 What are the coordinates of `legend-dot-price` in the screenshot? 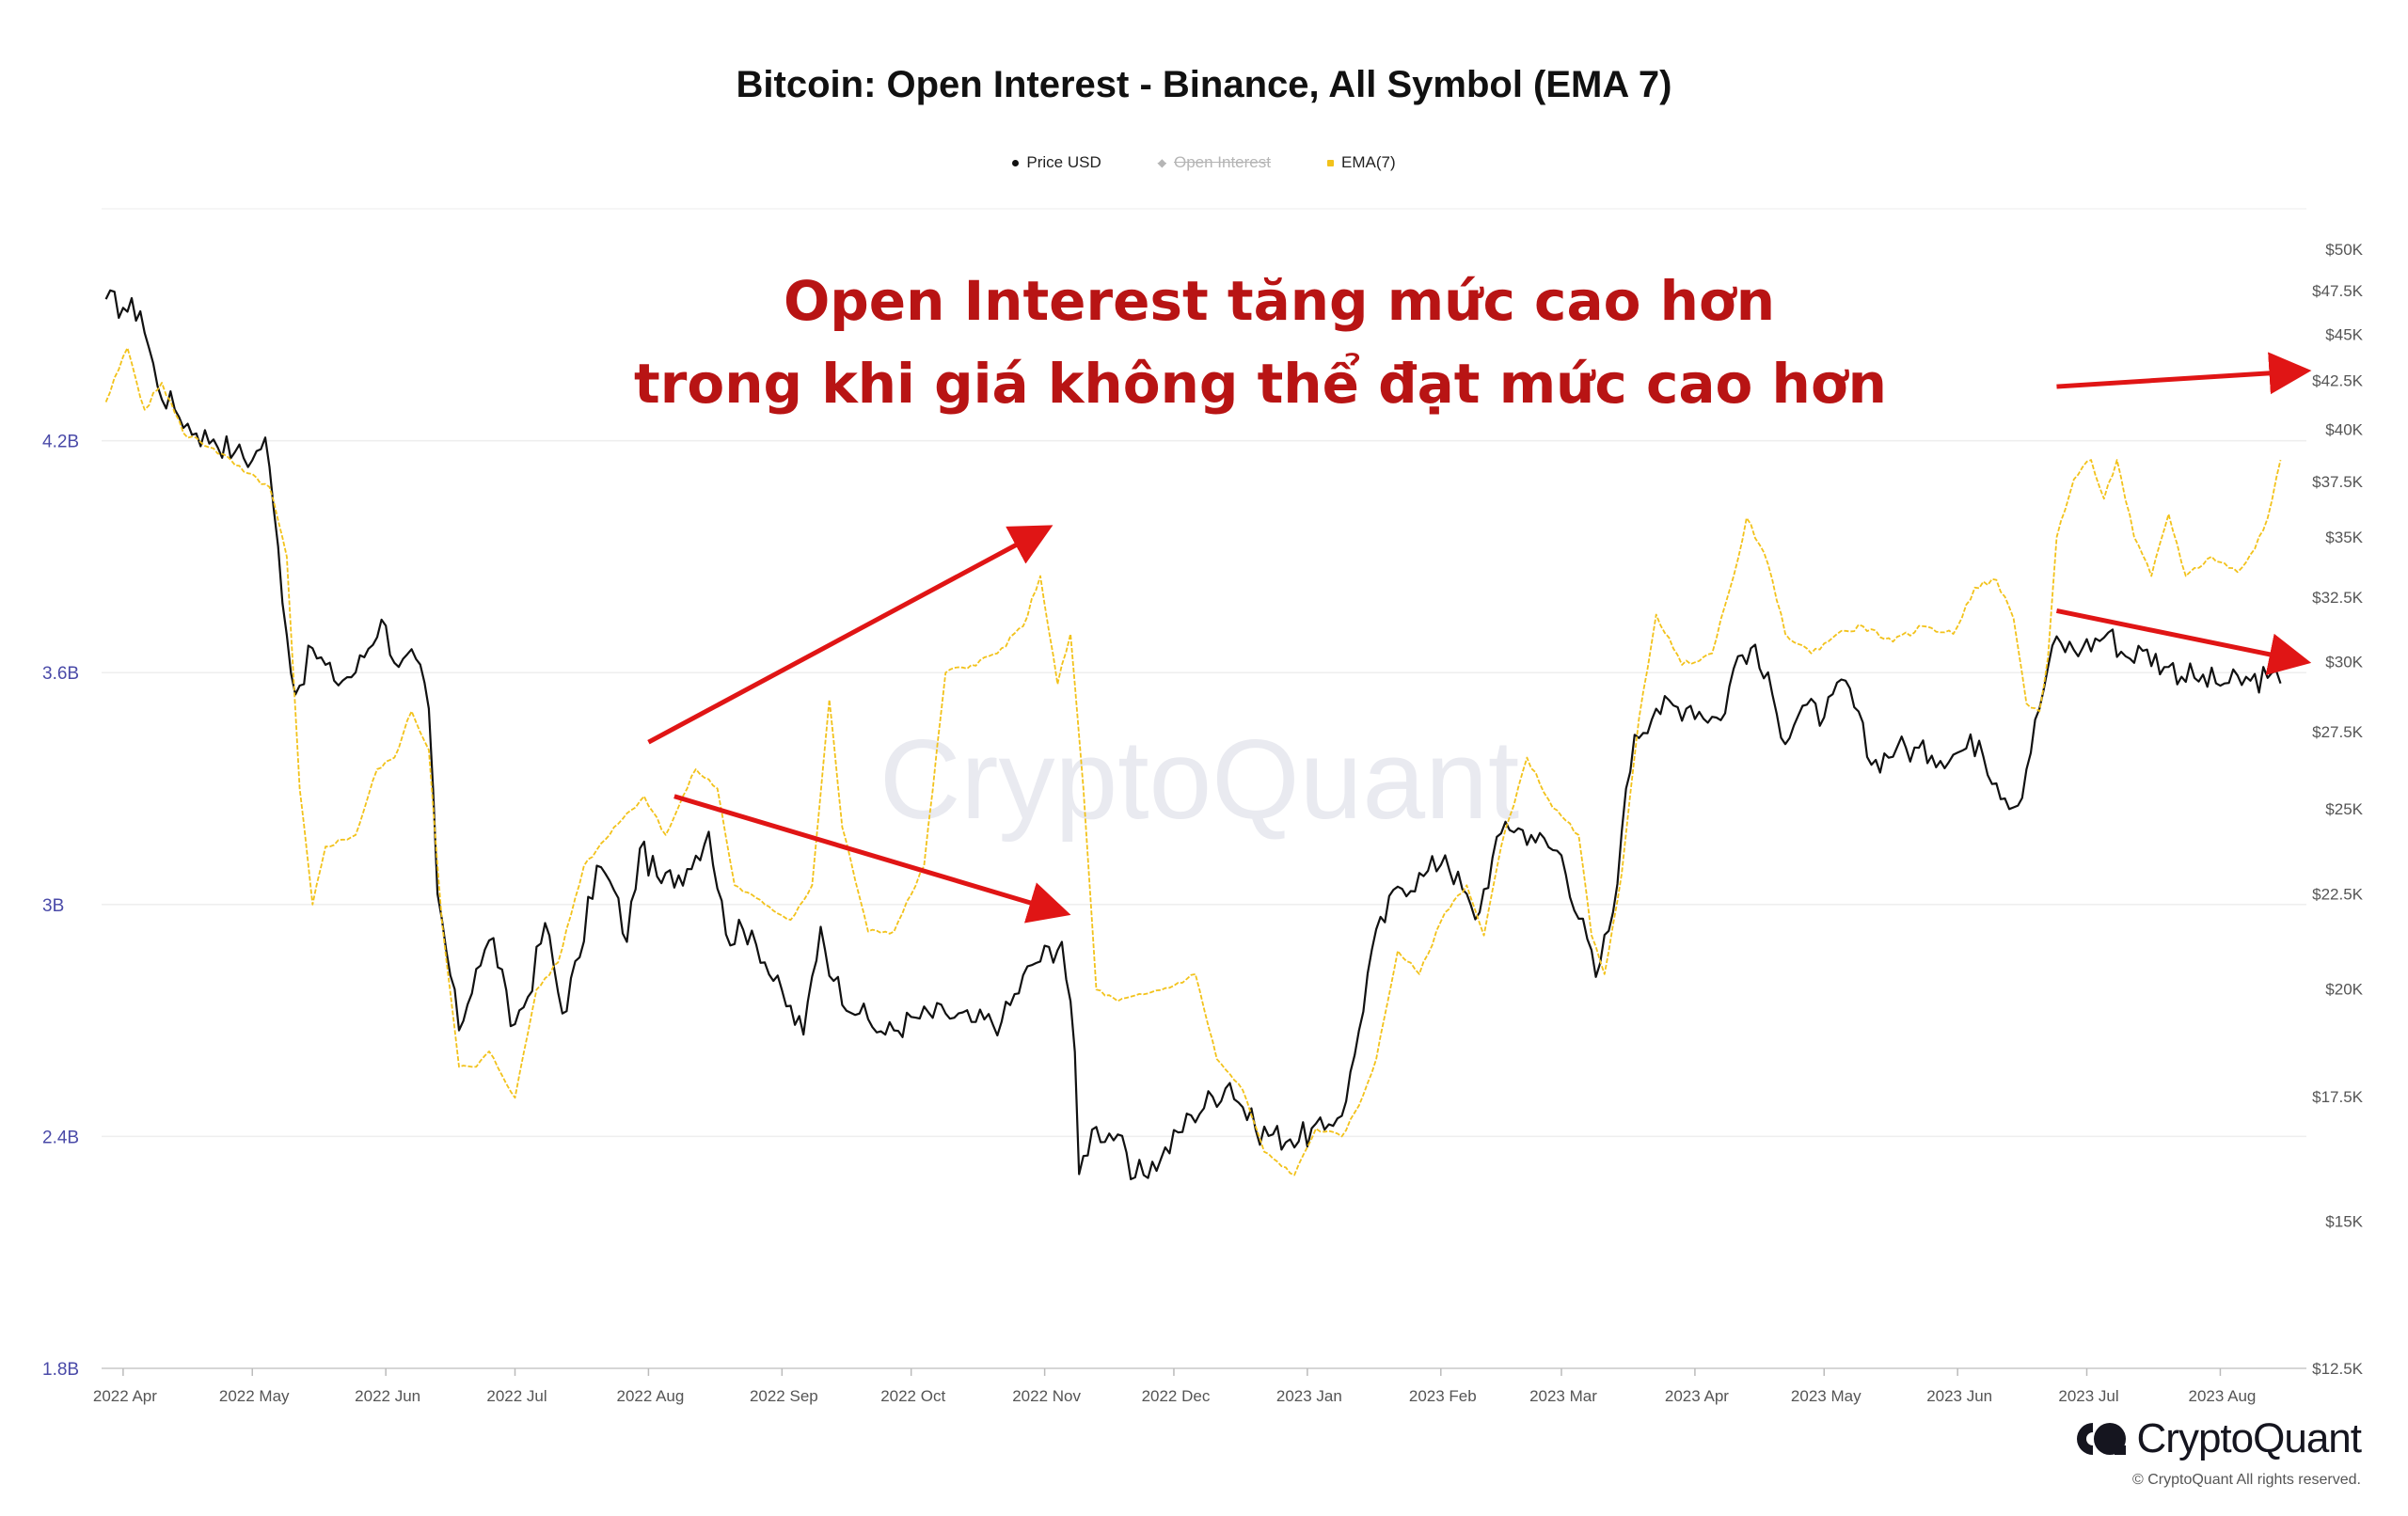 It's located at (1016, 162).